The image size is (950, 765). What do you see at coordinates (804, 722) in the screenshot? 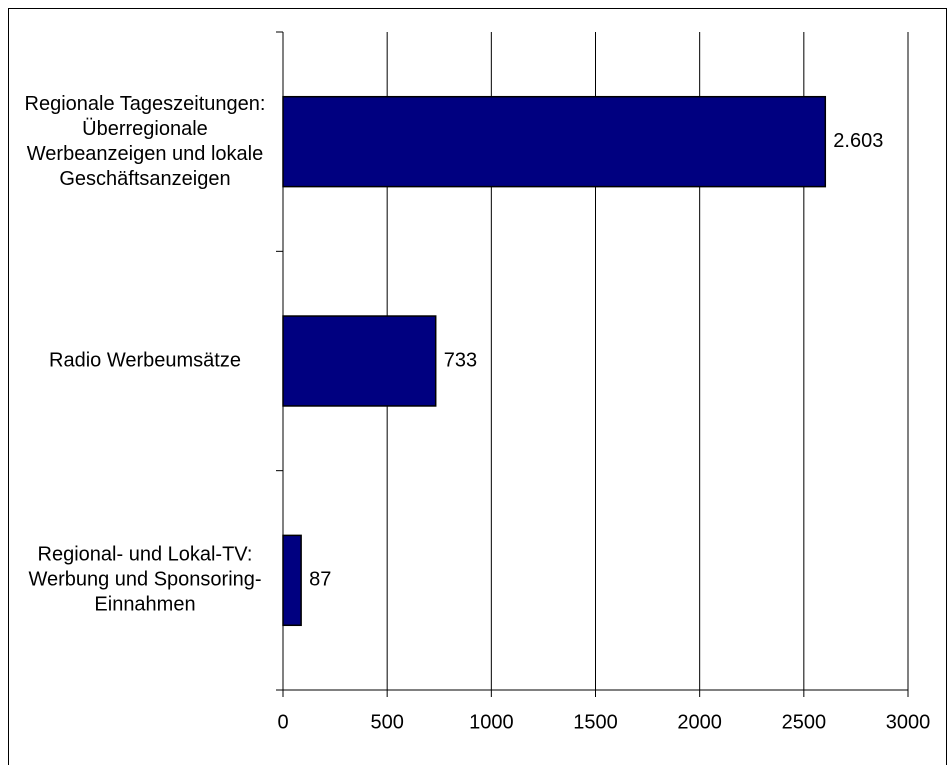
I see `x-tick-label: 2500` at bounding box center [804, 722].